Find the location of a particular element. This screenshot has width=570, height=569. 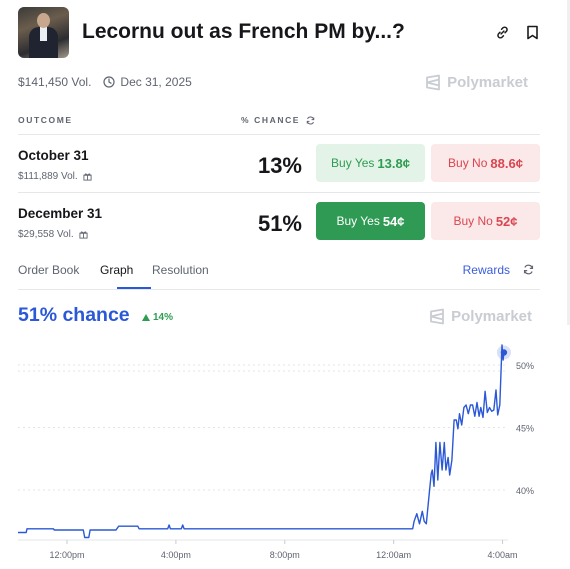

end-date: Dec 31, 2025 is located at coordinates (156, 82).